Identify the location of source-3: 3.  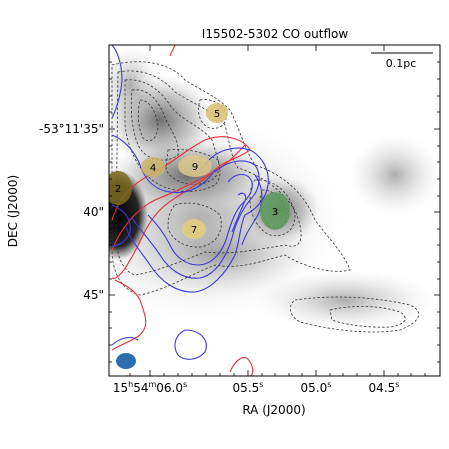
(275, 211).